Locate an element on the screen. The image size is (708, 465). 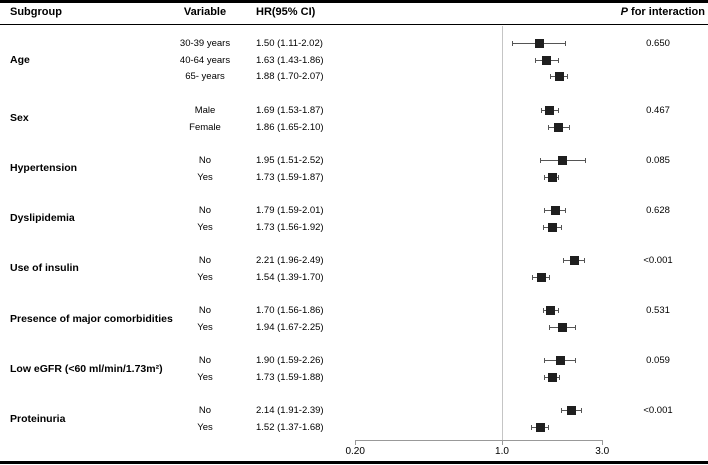
p-interaction-value-1: 0.467 is located at coordinates (658, 110).